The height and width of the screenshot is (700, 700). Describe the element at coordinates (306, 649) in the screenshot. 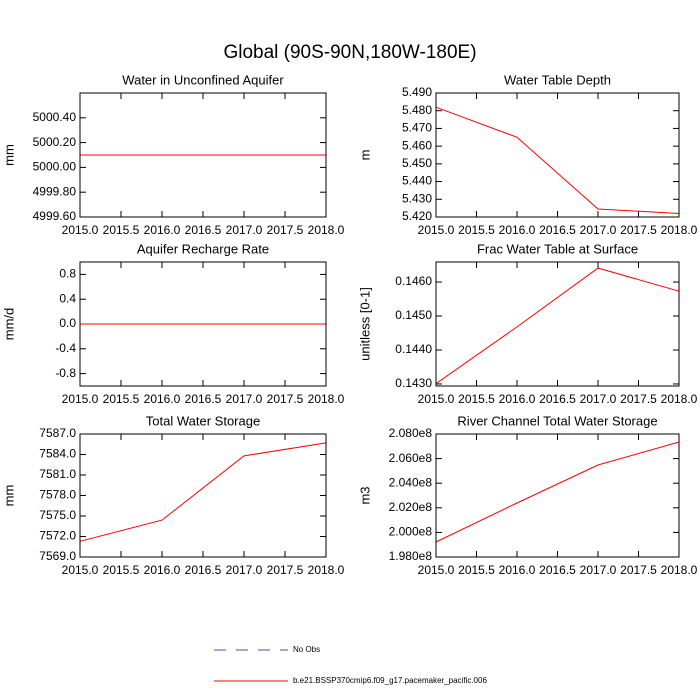

I see `legend-label: No Obs` at that location.